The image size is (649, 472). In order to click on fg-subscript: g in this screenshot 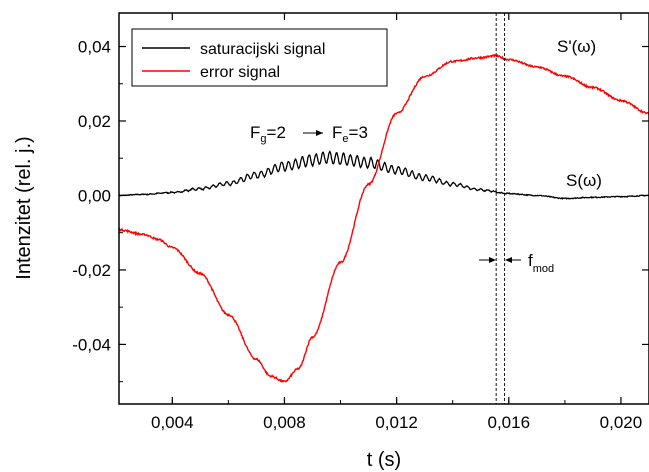, I will do `click(263, 139)`.